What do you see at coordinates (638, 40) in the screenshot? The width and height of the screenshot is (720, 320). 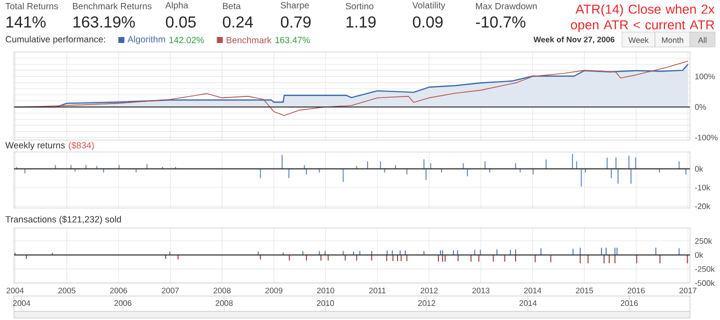 I see `text: Week` at bounding box center [638, 40].